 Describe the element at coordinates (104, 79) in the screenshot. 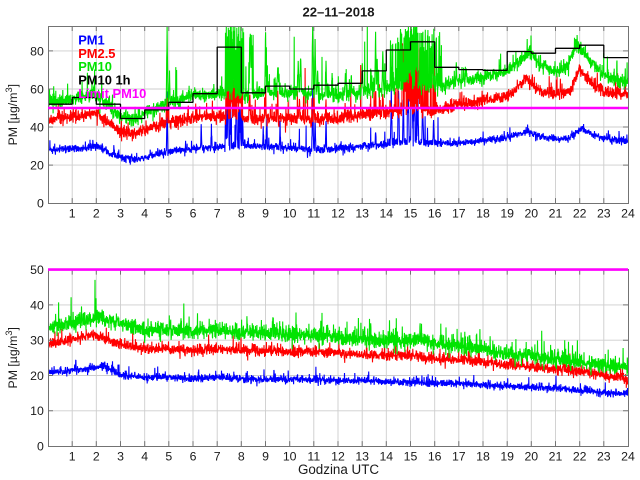

I see `svg-text: PM10 1h` at that location.